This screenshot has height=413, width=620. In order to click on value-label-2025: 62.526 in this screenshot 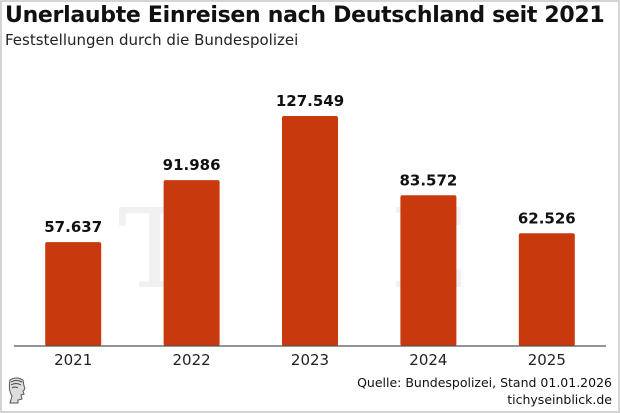, I will do `click(547, 218)`.